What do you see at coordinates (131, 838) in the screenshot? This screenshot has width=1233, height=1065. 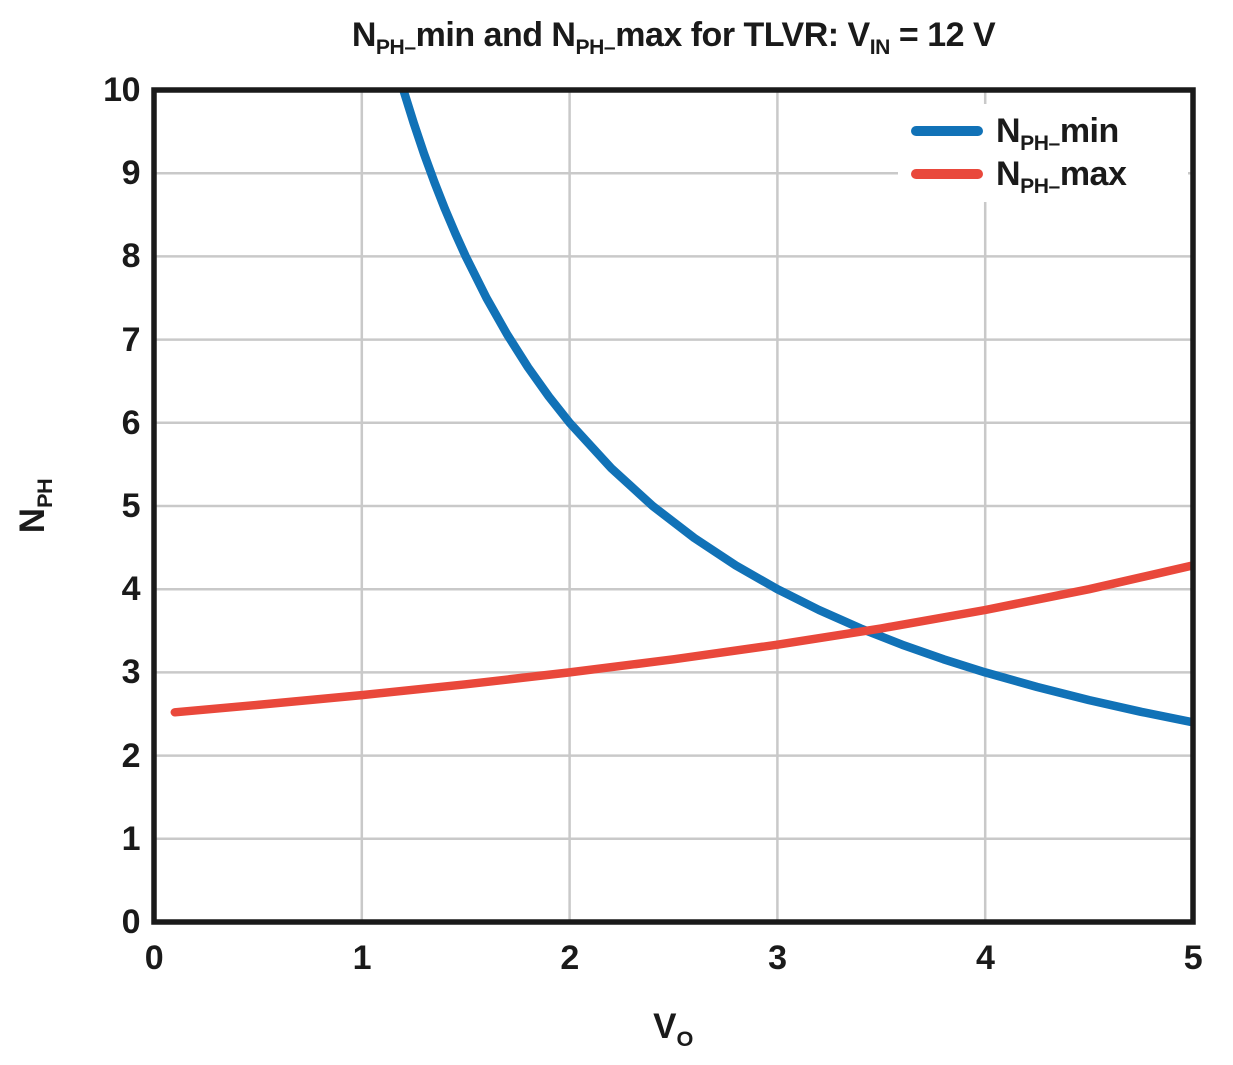 I see `y-tick-label-1: 1` at bounding box center [131, 838].